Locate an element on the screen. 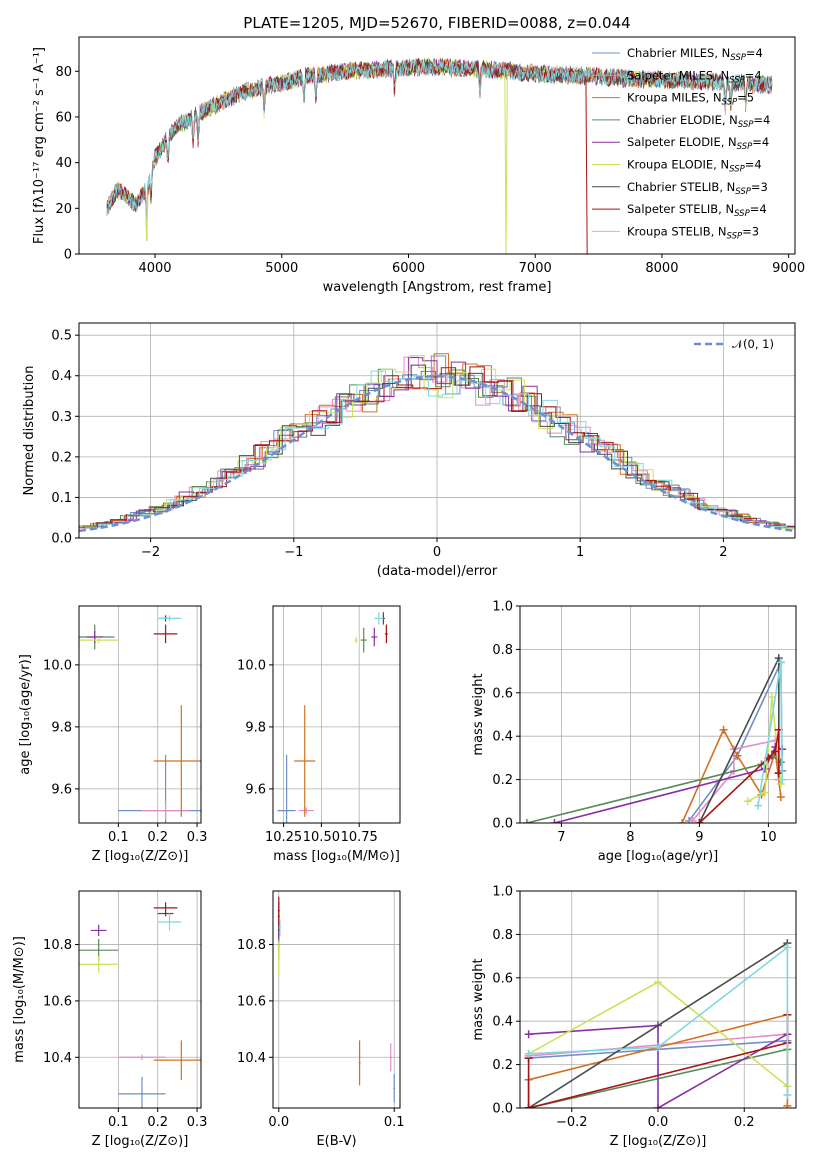 This screenshot has height=1170, width=819. x-tick-label: 6000 is located at coordinates (408, 268).